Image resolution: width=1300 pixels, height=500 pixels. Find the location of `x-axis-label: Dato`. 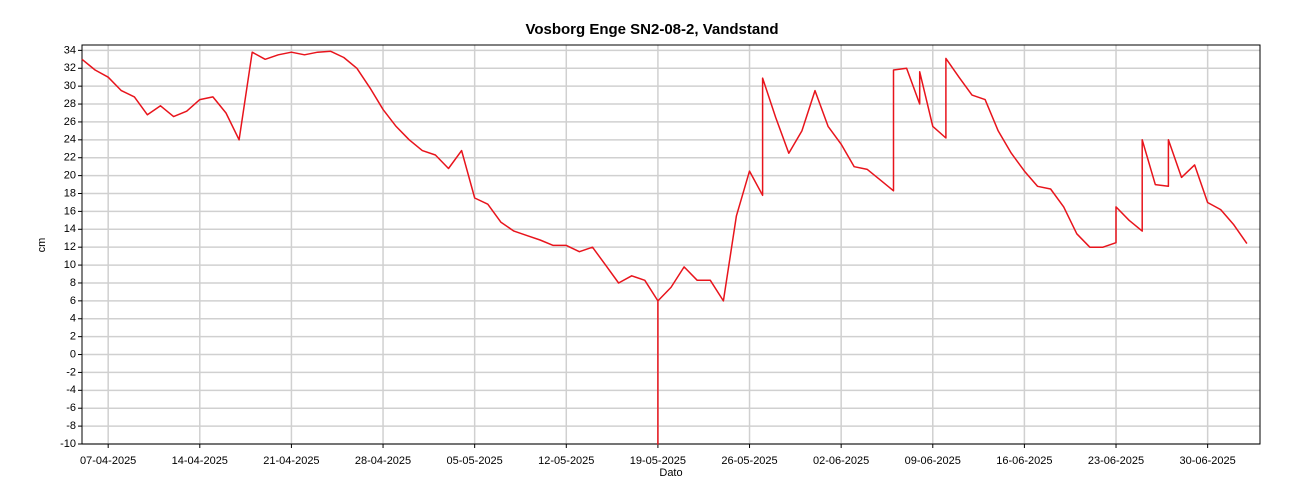

x-axis-label: Dato is located at coordinates (670, 473).